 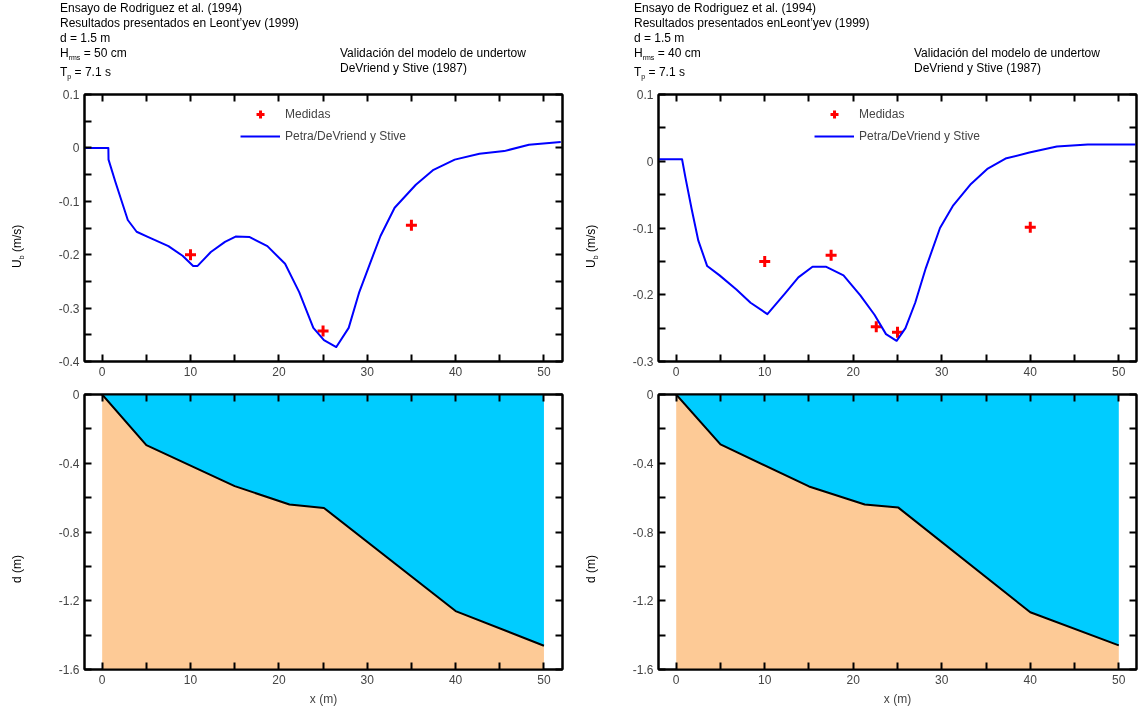 What do you see at coordinates (94, 55) in the screenshot?
I see `text: H$_{rms}$ = 50 cm` at bounding box center [94, 55].